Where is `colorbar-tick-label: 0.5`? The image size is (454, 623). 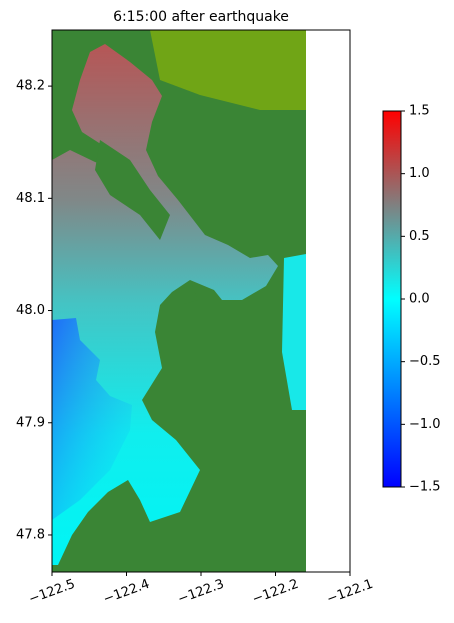
colorbar-tick-label: 0.5 is located at coordinates (419, 236).